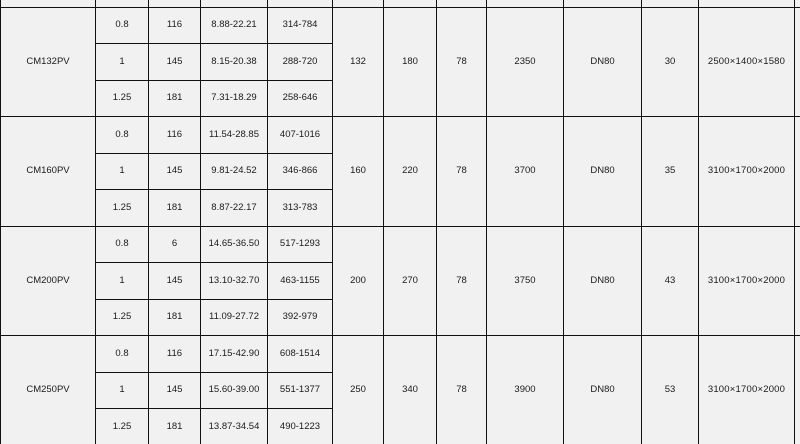 The image size is (800, 444). What do you see at coordinates (300, 281) in the screenshot?
I see `cell-cfm: 463-1155` at bounding box center [300, 281].